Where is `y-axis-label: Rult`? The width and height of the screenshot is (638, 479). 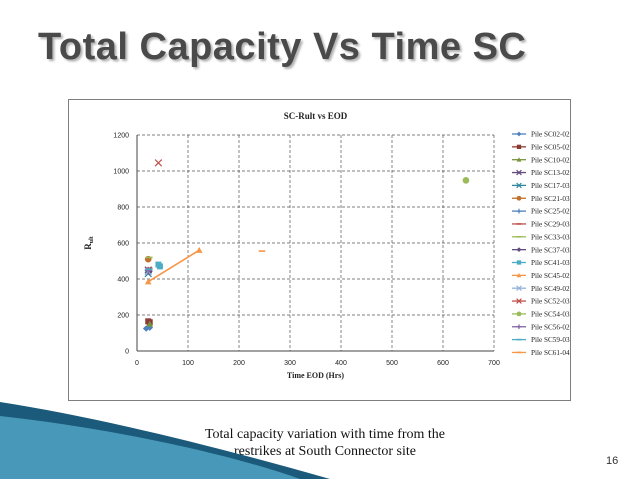
y-axis-label: Rult is located at coordinates (89, 243).